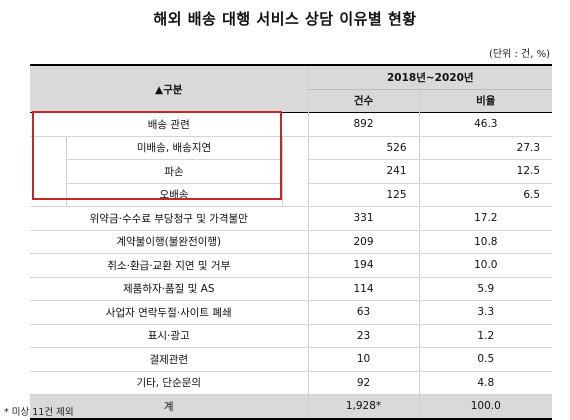 The image size is (570, 420). I want to click on row-count: 23, so click(363, 336).